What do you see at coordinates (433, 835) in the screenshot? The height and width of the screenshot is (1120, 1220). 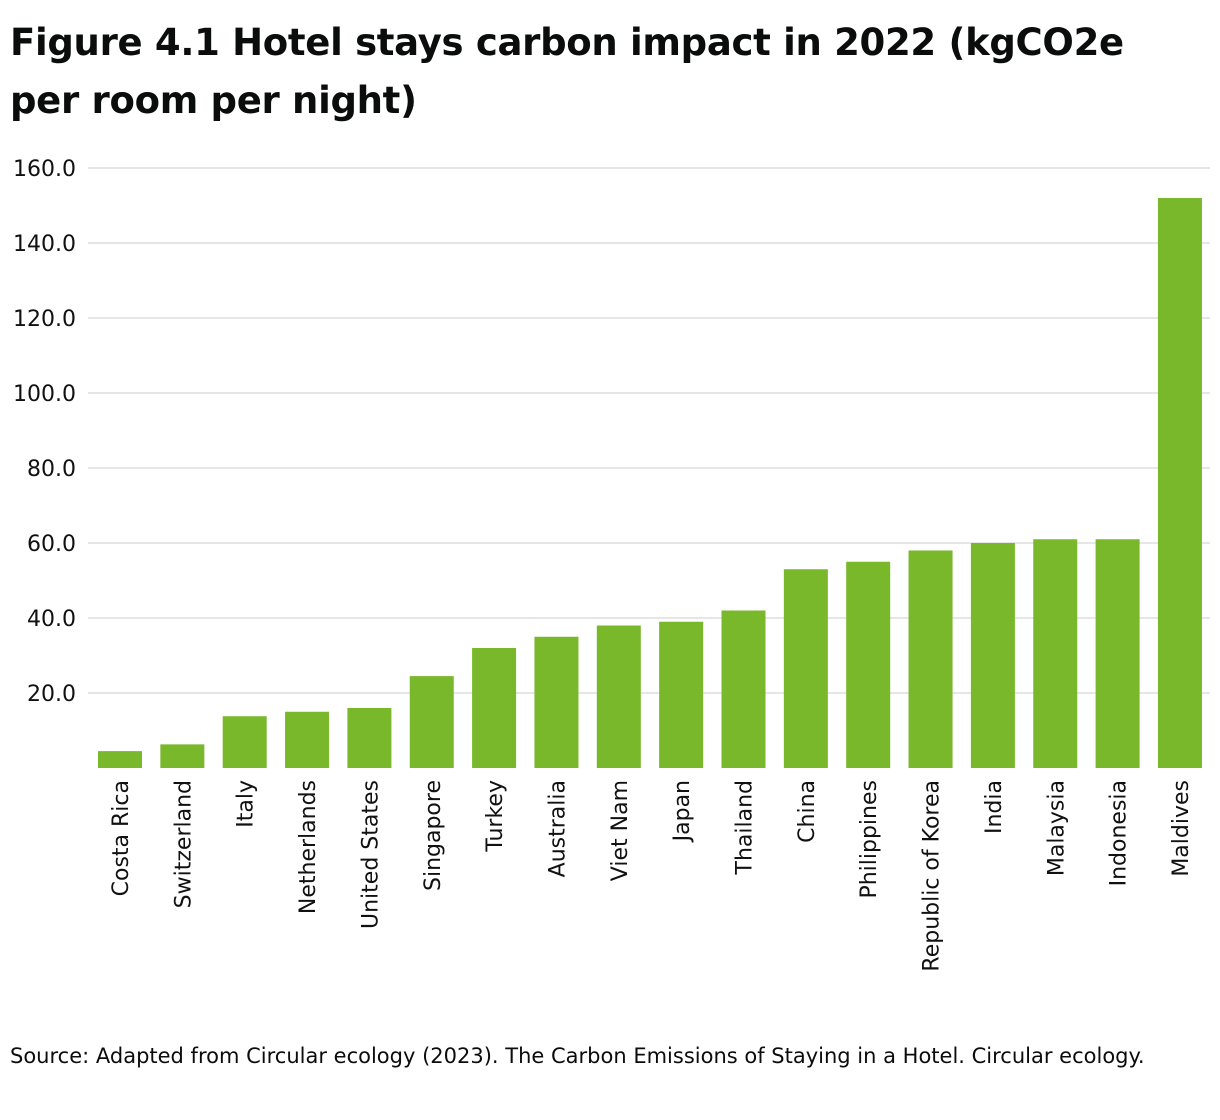 I see `x-tick-label: Singapore` at bounding box center [433, 835].